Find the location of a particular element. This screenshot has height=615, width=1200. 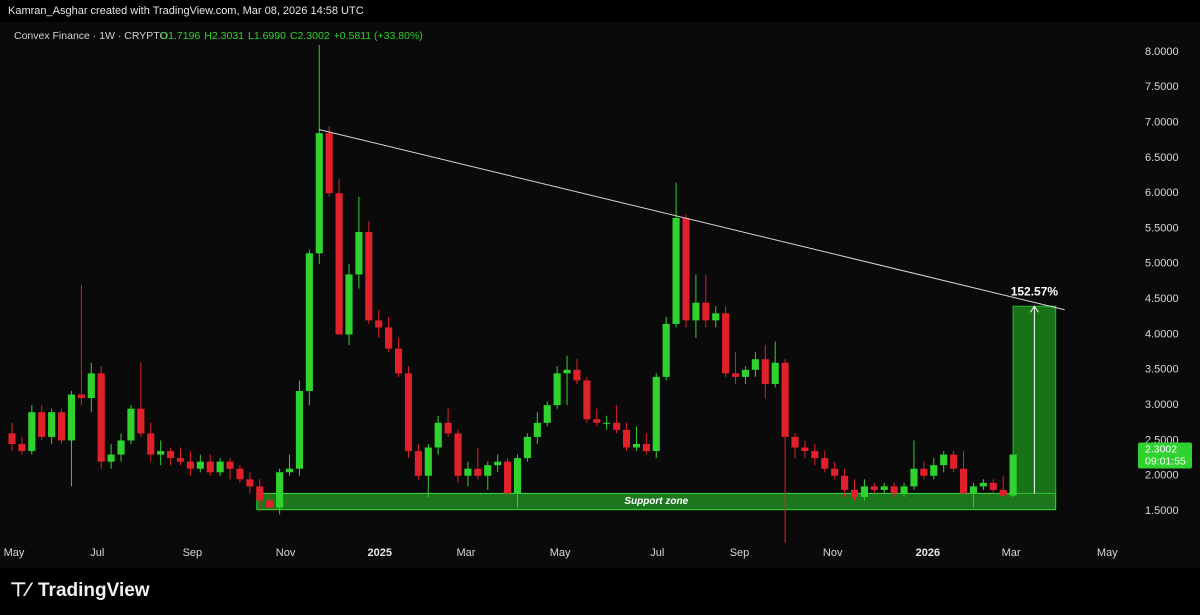

x-tick-label: Nov is located at coordinates (833, 553).